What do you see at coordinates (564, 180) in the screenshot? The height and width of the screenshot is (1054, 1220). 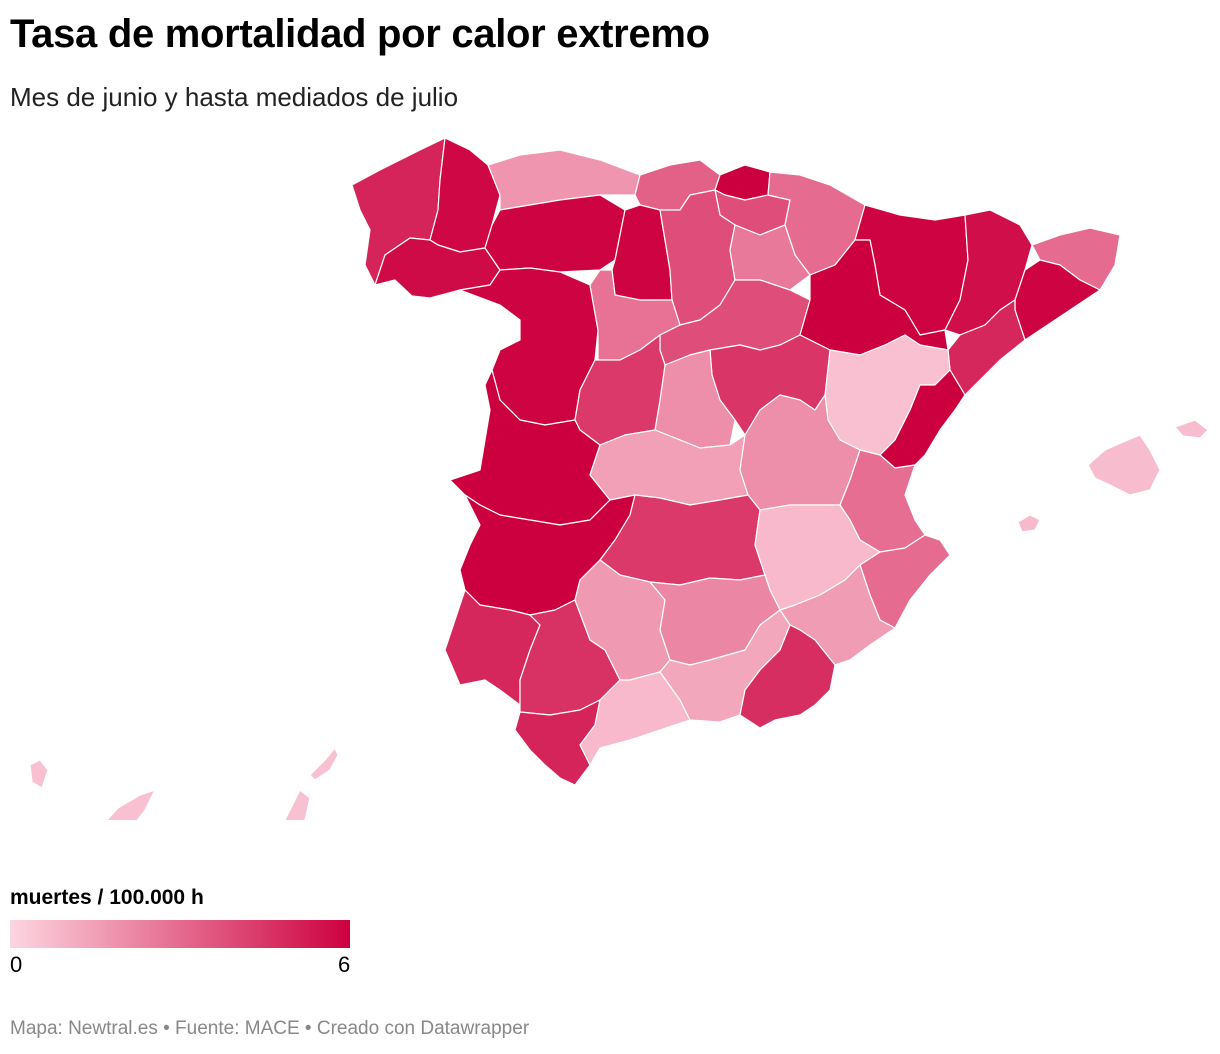 I see `region-asturias` at bounding box center [564, 180].